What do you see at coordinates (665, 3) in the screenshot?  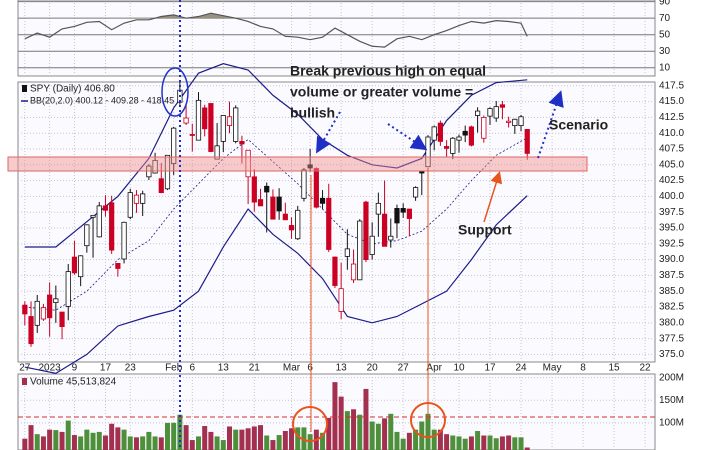 I see `y-tick-label: 90` at bounding box center [665, 3].